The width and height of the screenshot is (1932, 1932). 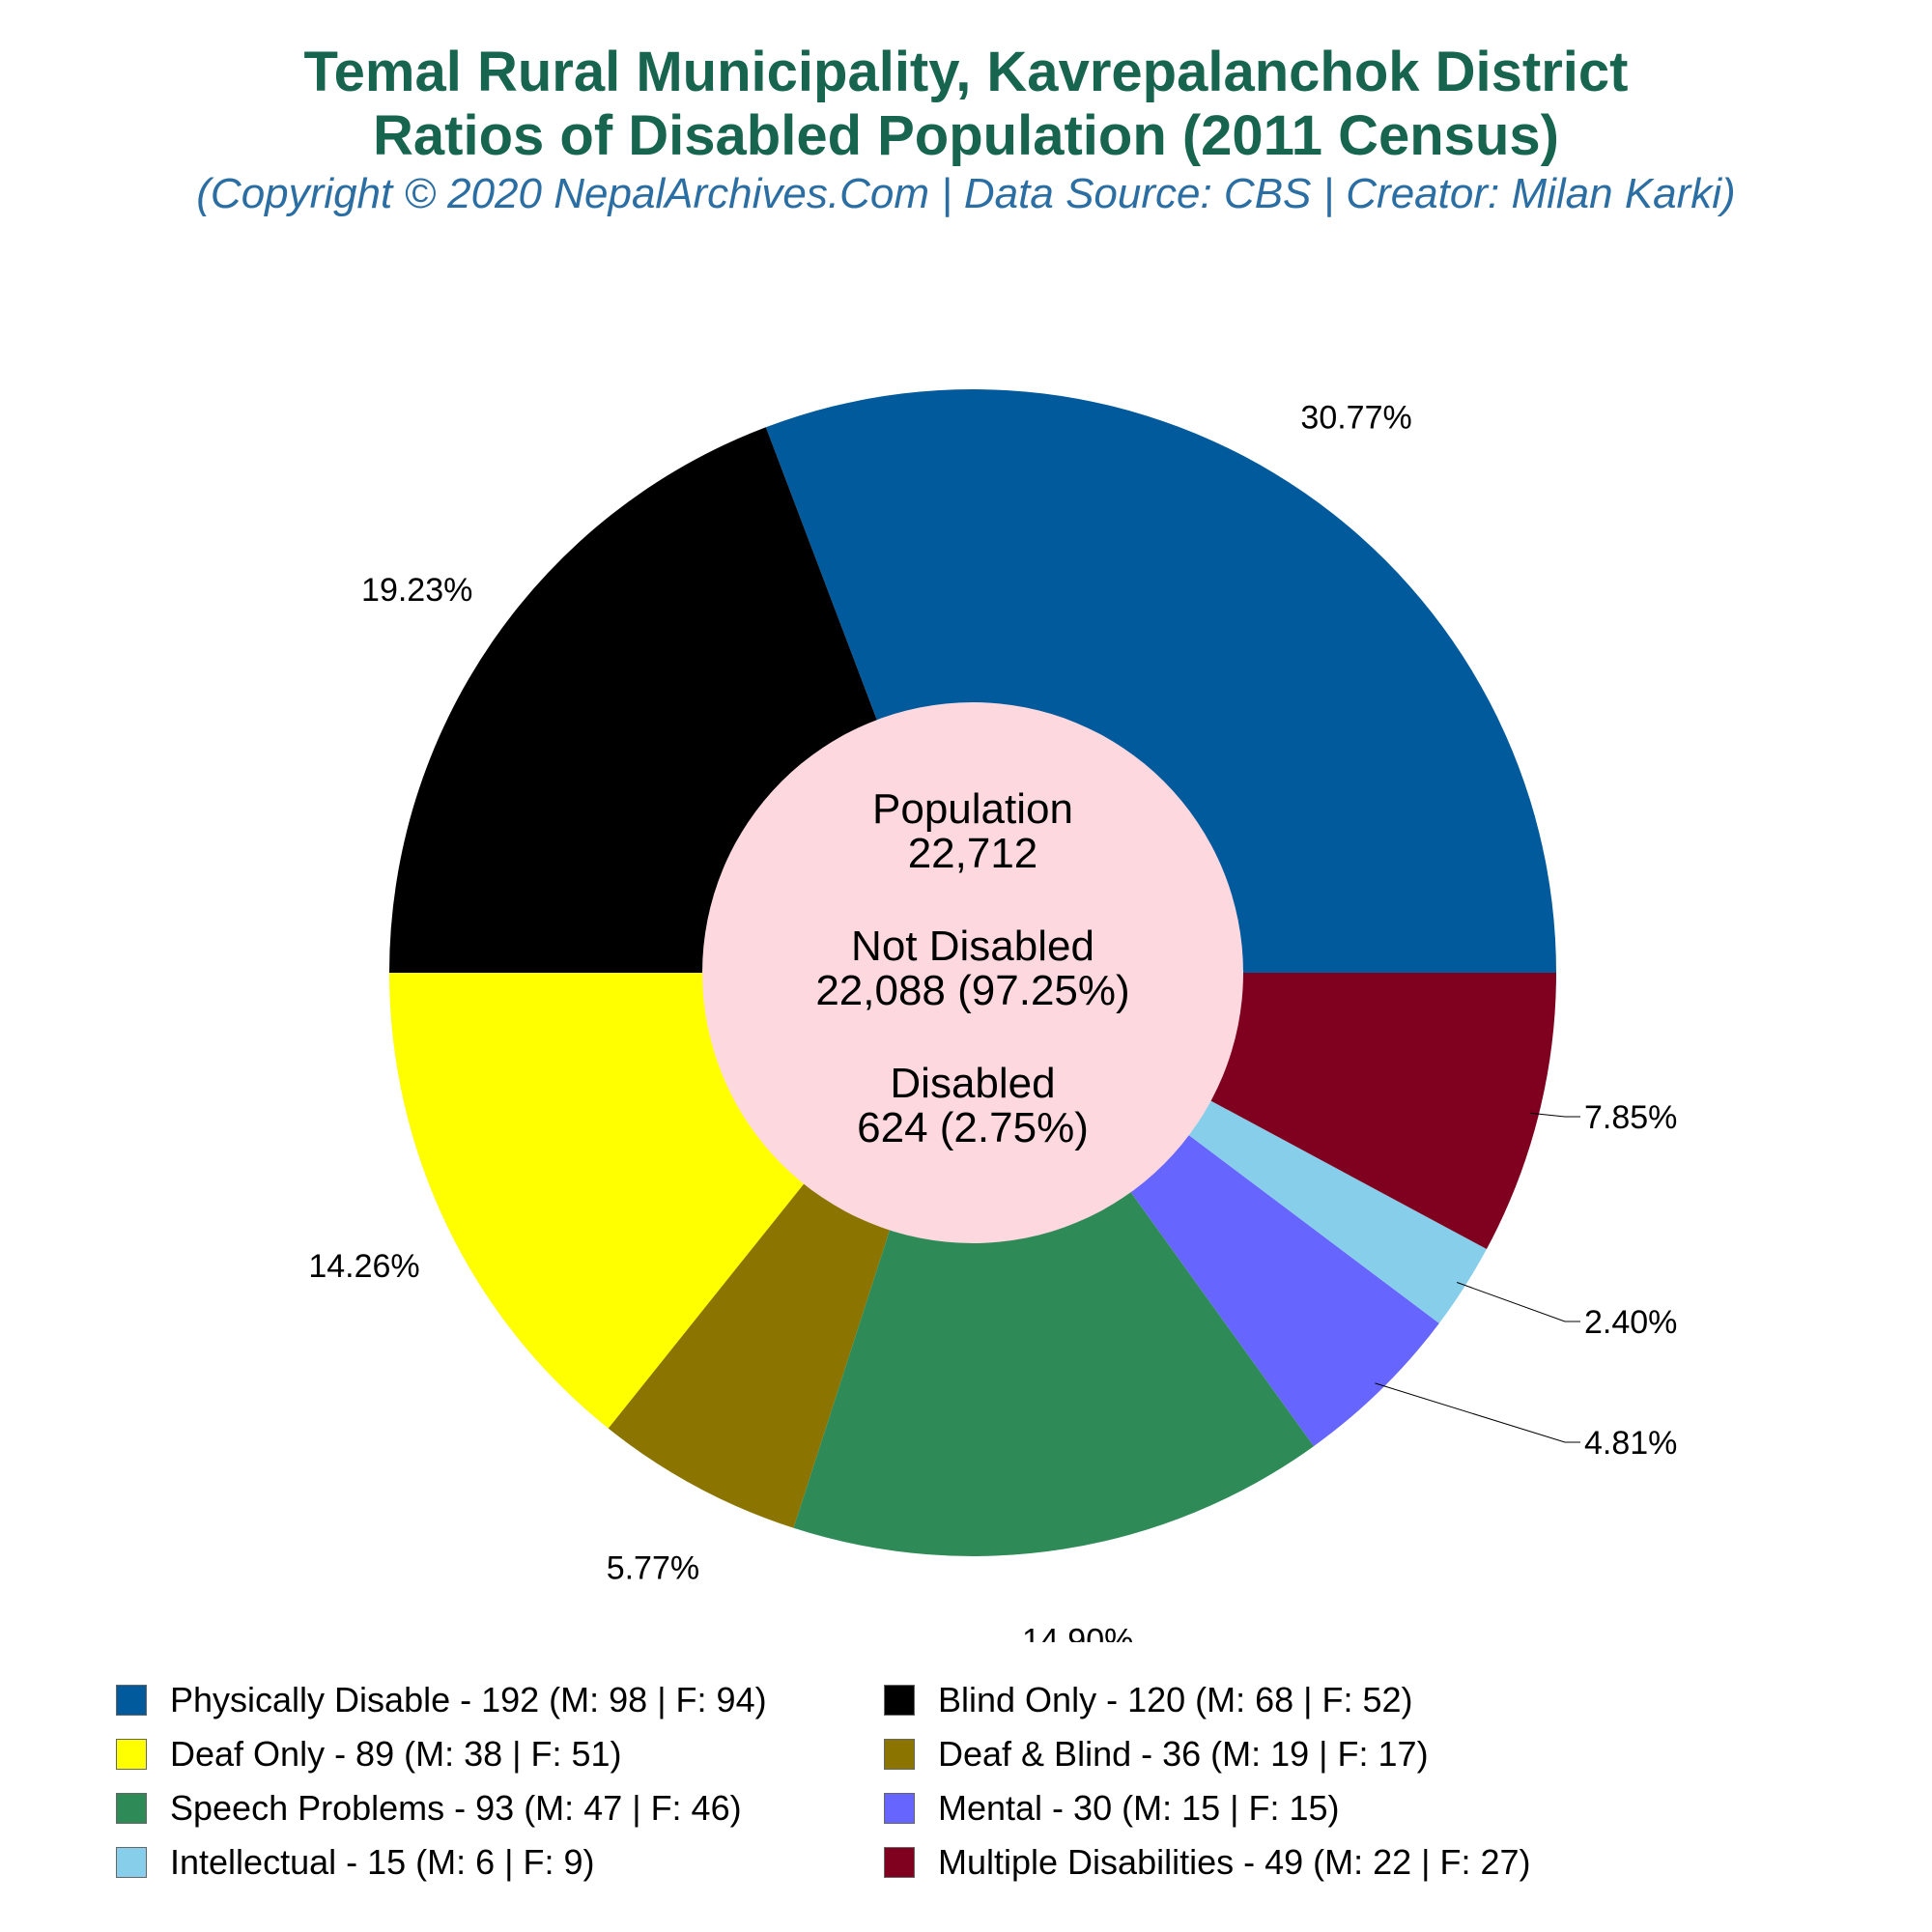 I want to click on leader-lines-group, so click(x=1477, y=1277).